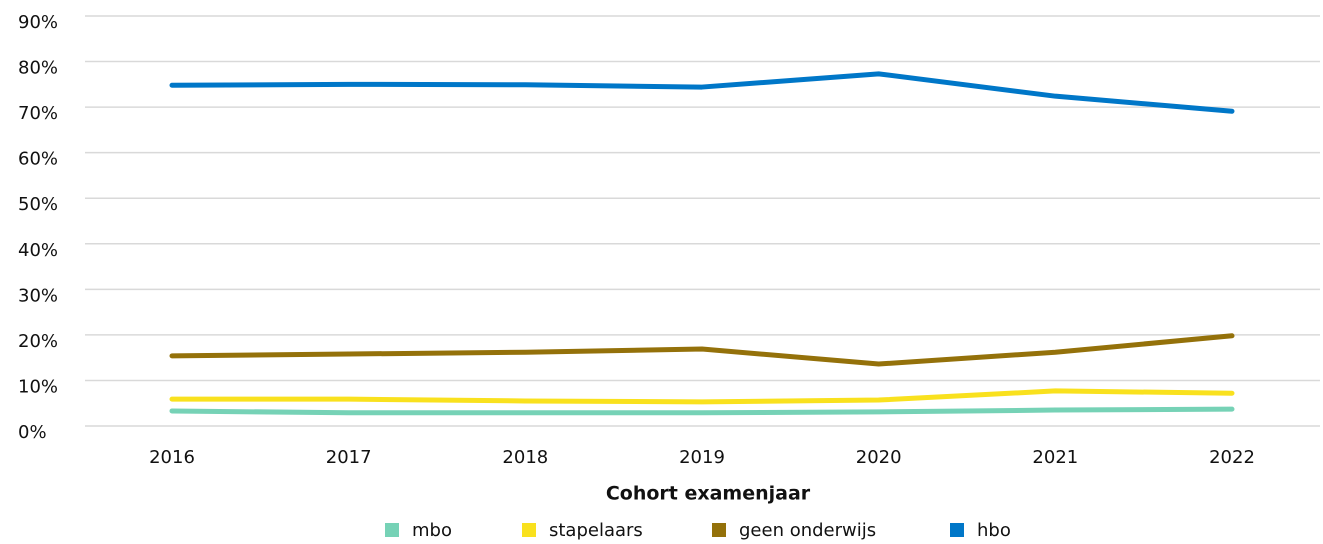  Describe the element at coordinates (879, 457) in the screenshot. I see `x-tick-label: 2020` at that location.